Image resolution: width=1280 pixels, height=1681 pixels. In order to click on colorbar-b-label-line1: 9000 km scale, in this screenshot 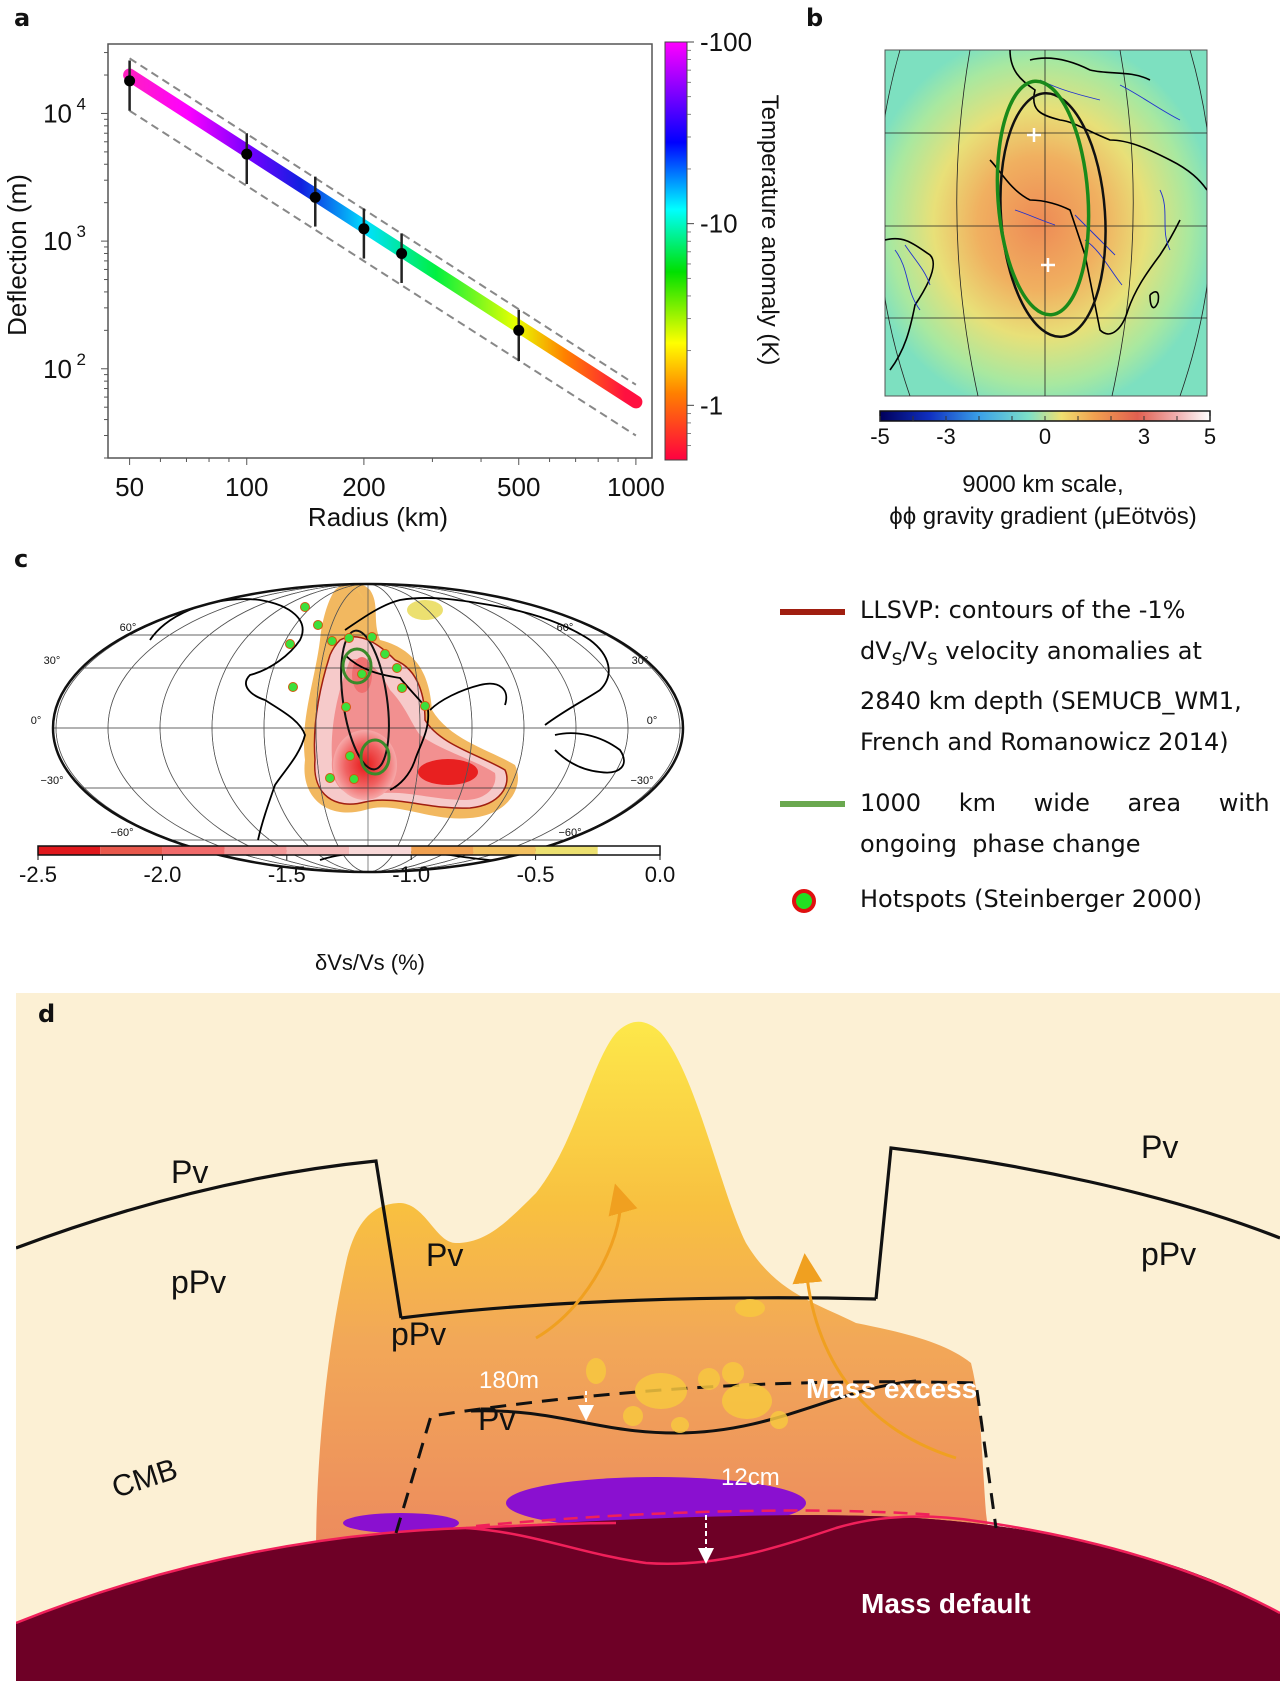, I will do `click(1042, 484)`.